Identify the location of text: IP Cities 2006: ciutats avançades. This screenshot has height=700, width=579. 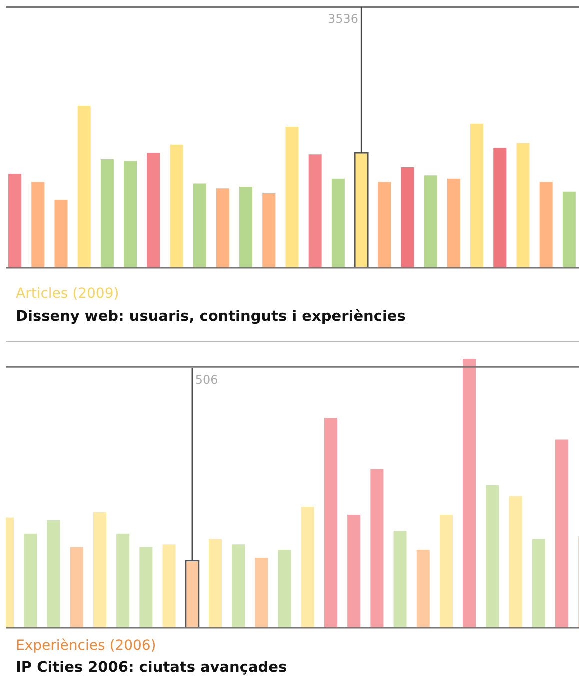
(152, 668).